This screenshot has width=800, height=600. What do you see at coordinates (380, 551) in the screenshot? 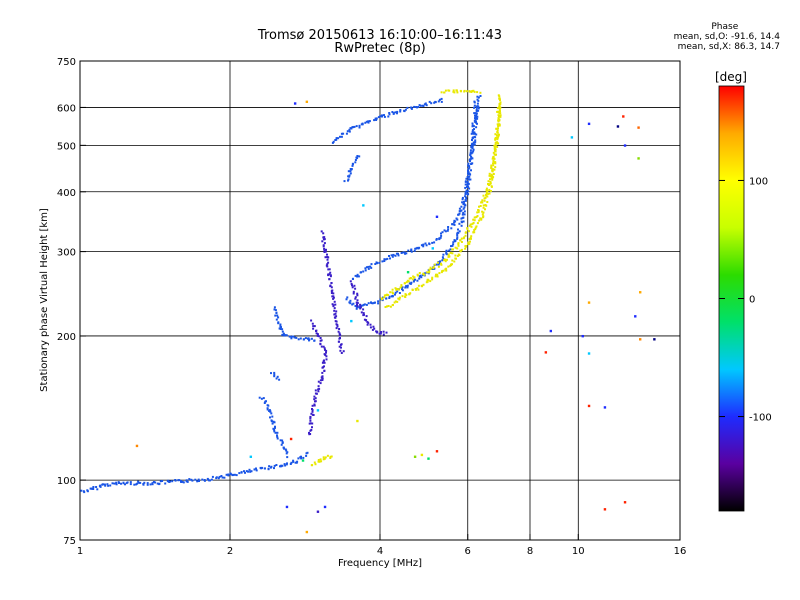
I see `x-tick-label: 4` at bounding box center [380, 551].